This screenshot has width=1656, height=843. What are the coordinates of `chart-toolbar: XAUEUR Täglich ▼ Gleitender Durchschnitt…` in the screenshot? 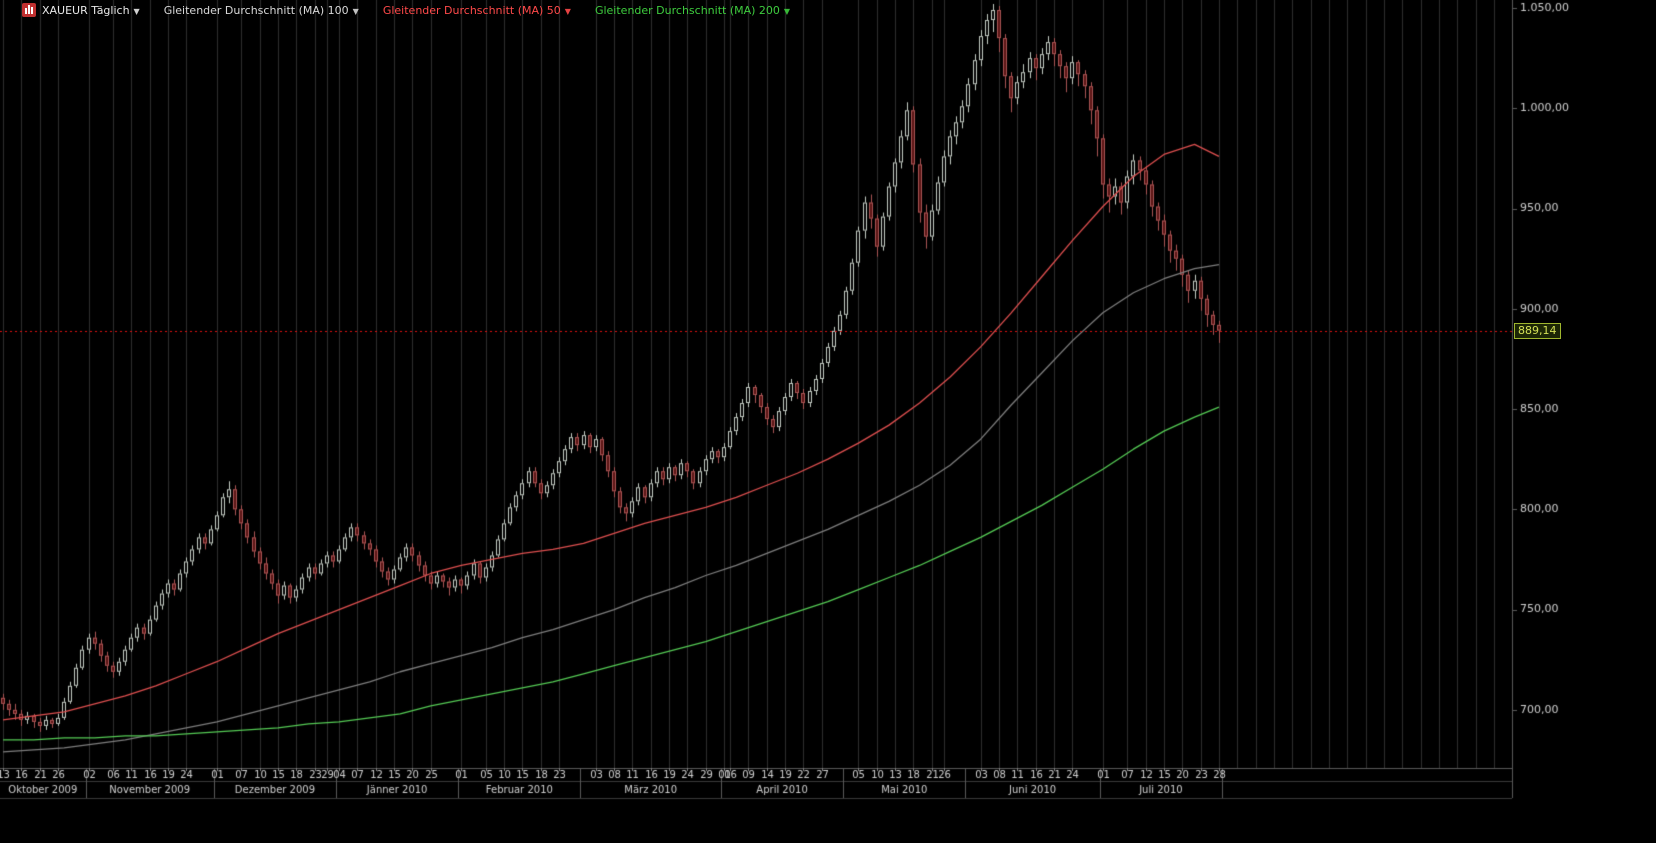 It's located at (406, 10).